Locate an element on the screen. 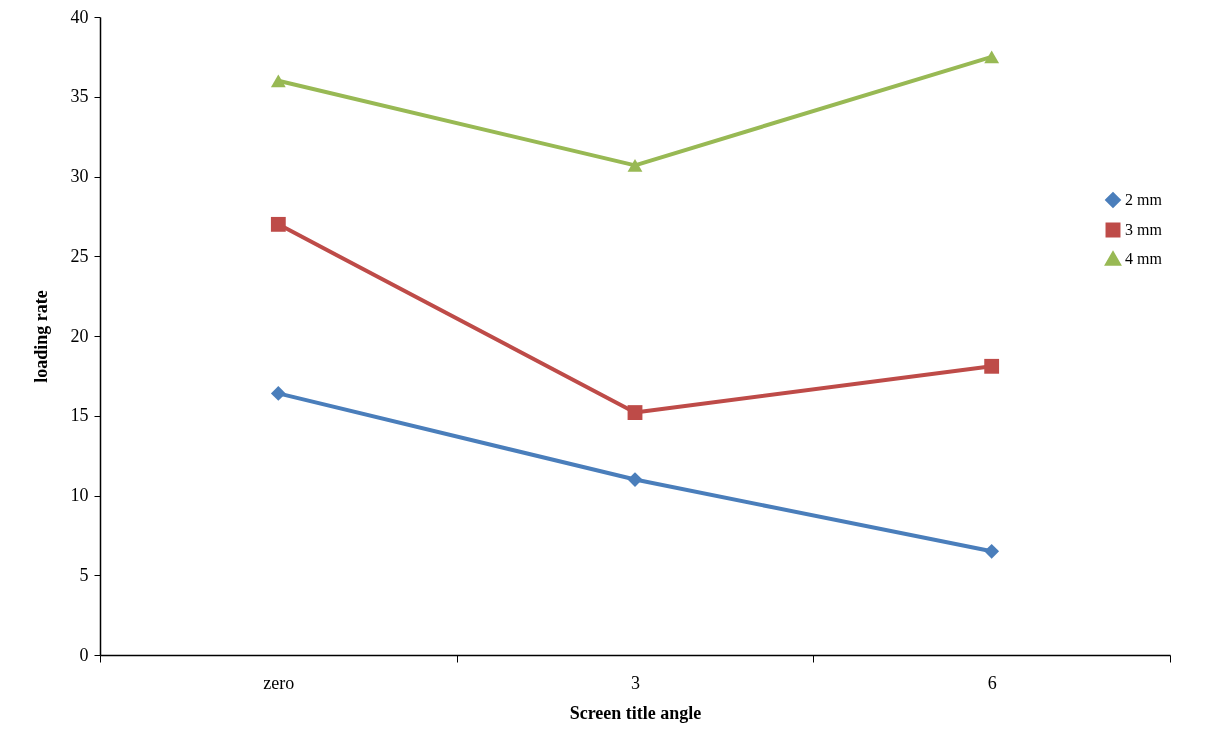  x-tick-label: 6 is located at coordinates (992, 682).